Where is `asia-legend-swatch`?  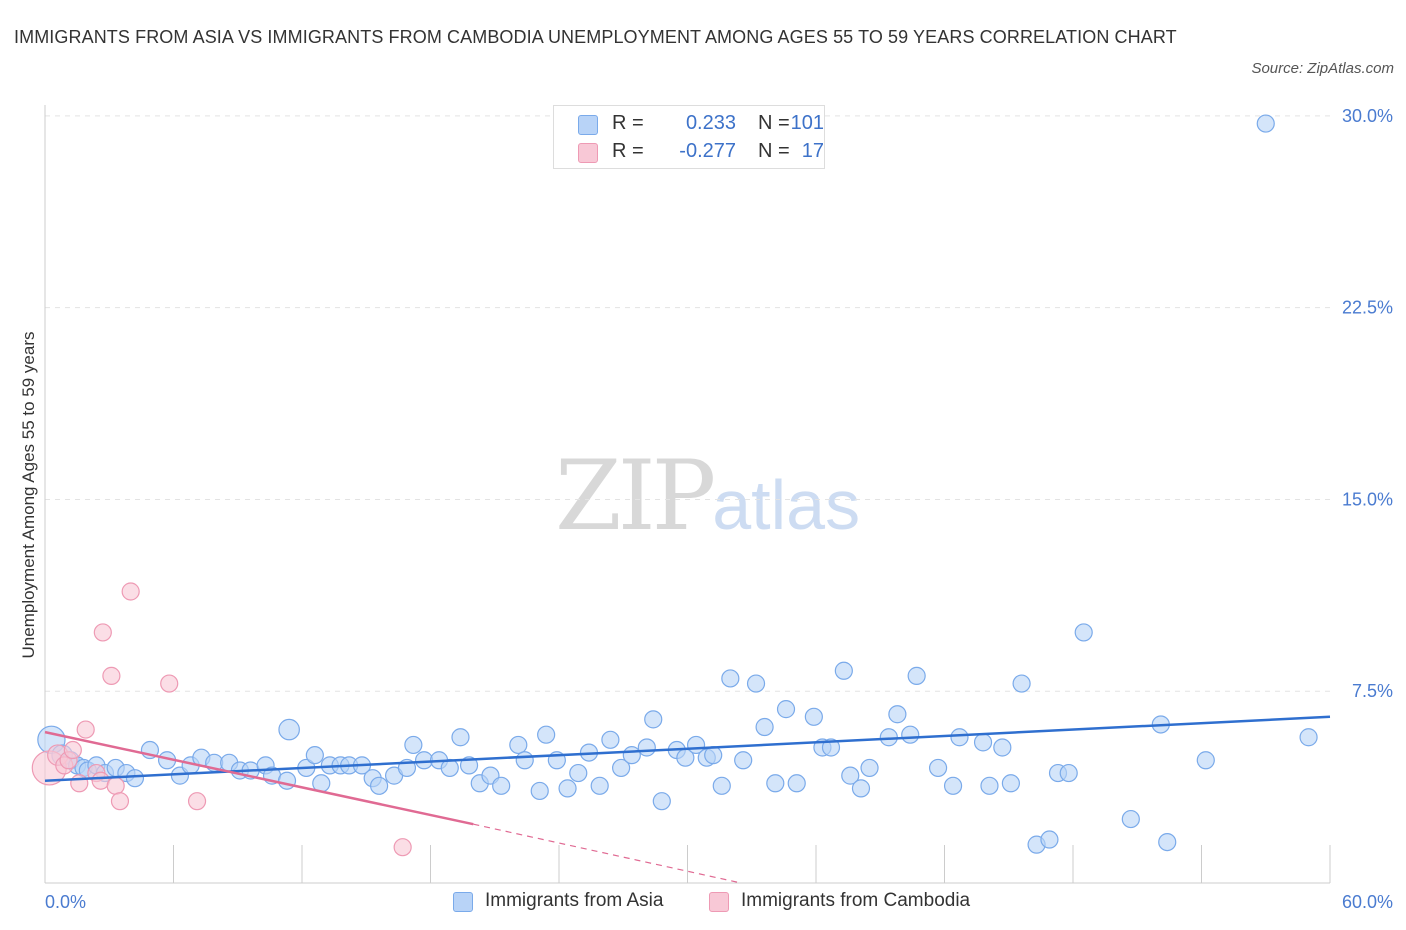
asia-legend-swatch is located at coordinates (463, 902).